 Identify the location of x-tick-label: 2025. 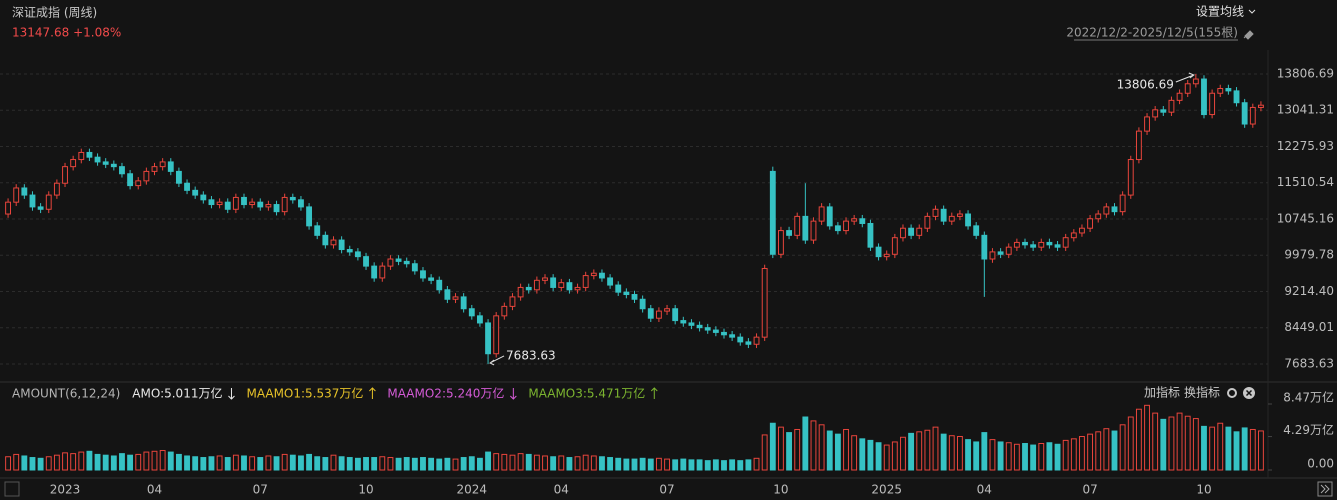
(886, 490).